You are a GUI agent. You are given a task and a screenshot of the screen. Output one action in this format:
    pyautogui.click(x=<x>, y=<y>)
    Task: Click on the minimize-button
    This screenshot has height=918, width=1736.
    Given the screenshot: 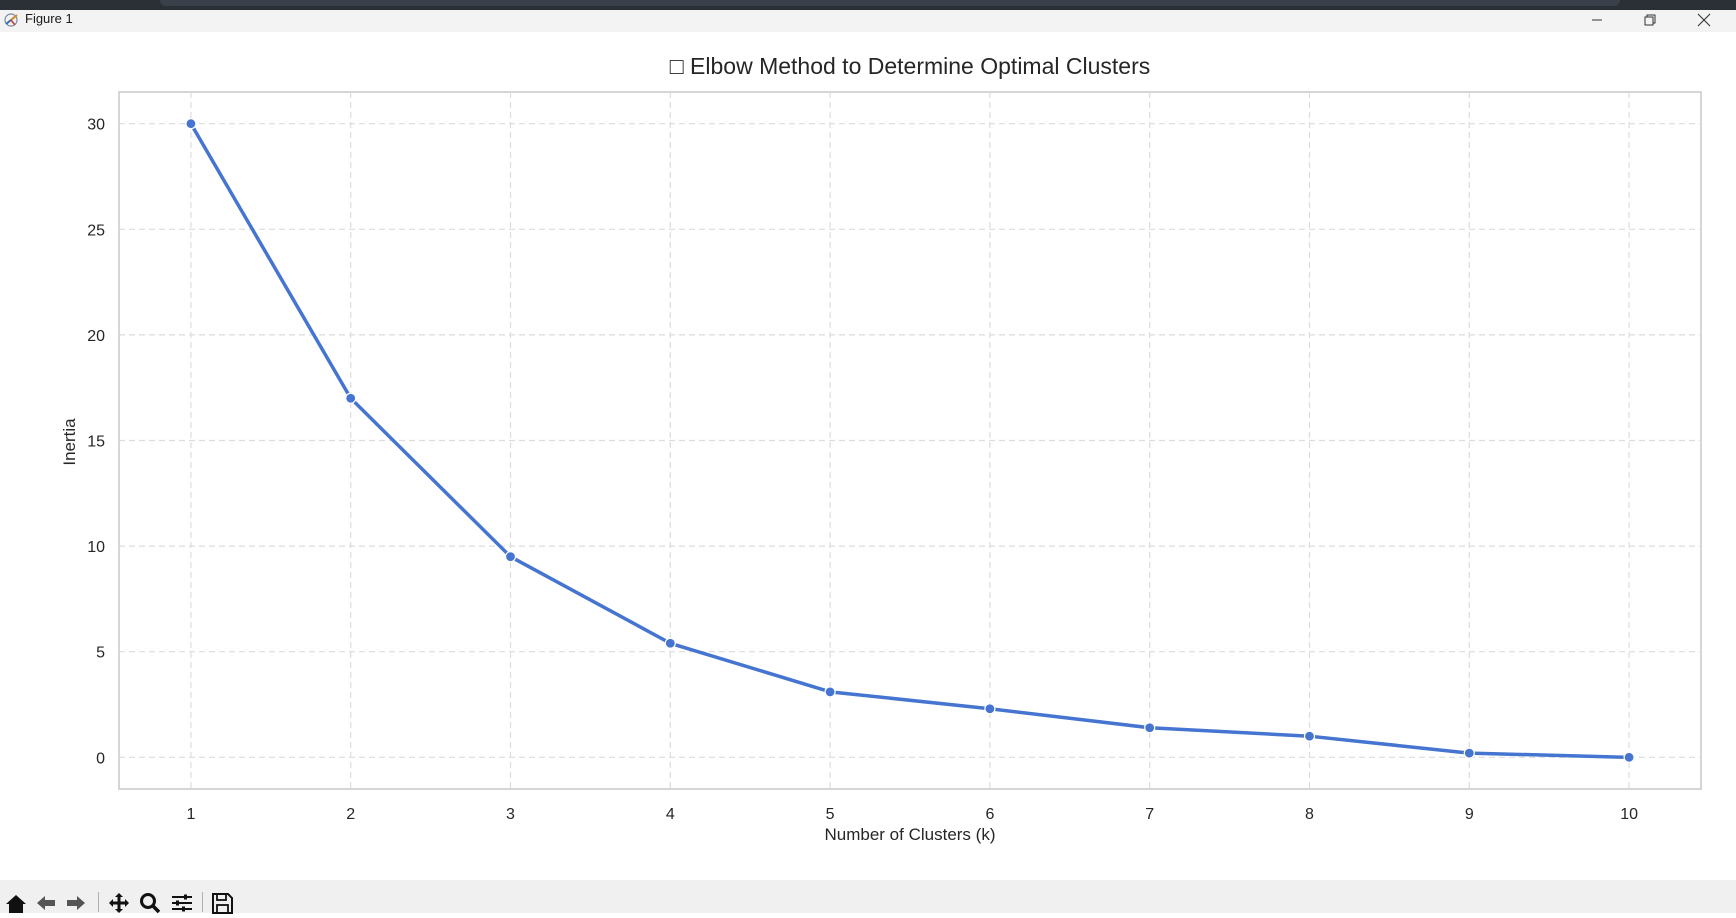 What is the action you would take?
    pyautogui.click(x=1597, y=20)
    